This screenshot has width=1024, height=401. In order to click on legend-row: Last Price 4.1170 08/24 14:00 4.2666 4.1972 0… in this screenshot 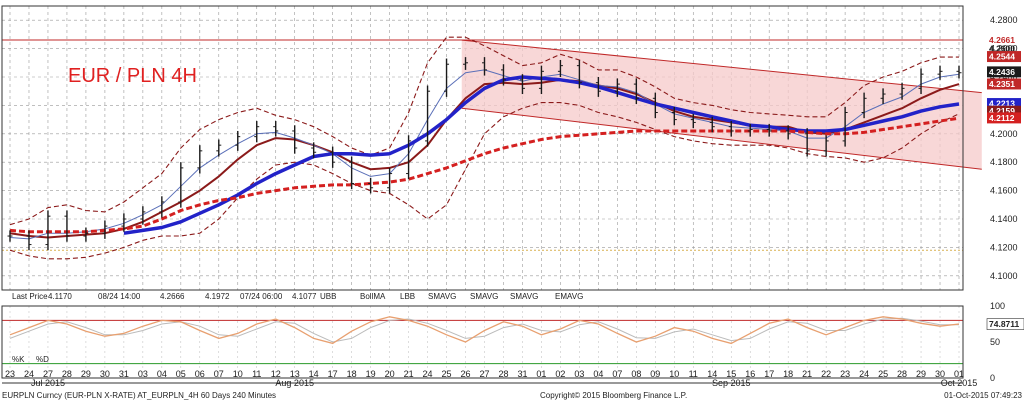, I will do `click(297, 296)`.